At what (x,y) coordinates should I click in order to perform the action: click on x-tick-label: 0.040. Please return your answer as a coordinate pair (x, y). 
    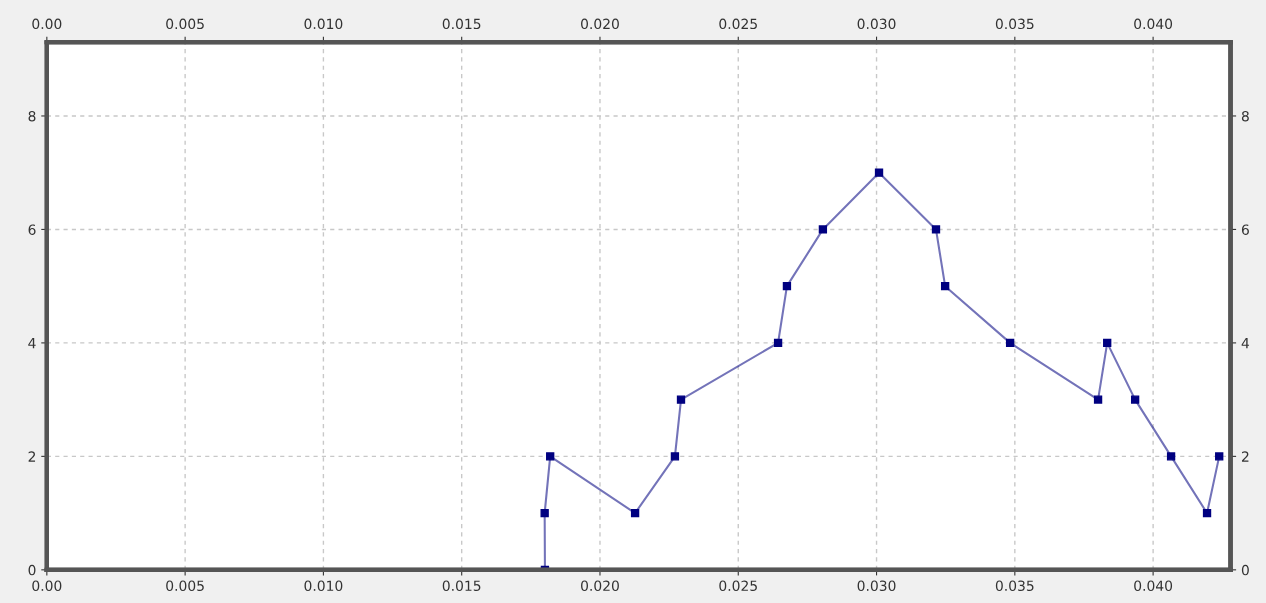
    Looking at the image, I should click on (1153, 585).